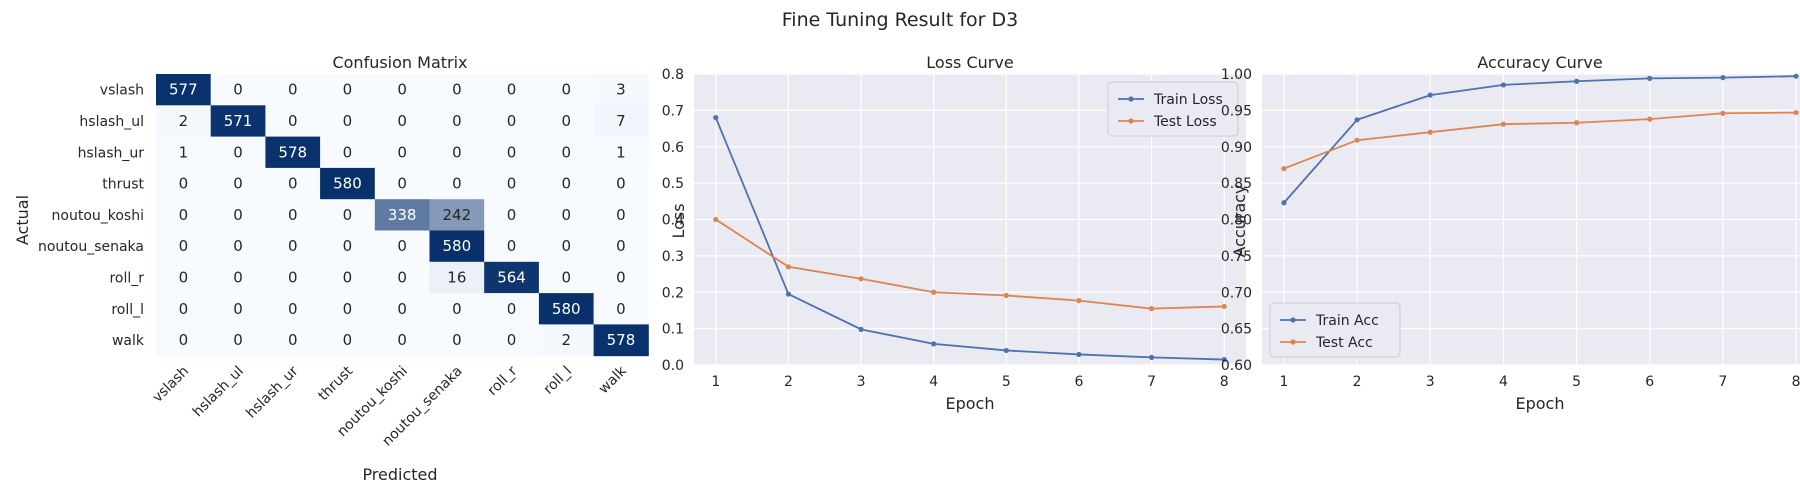 The height and width of the screenshot is (500, 1800). Describe the element at coordinates (399, 62) in the screenshot. I see `confusion-matrix-title: Confusion Matrix` at that location.